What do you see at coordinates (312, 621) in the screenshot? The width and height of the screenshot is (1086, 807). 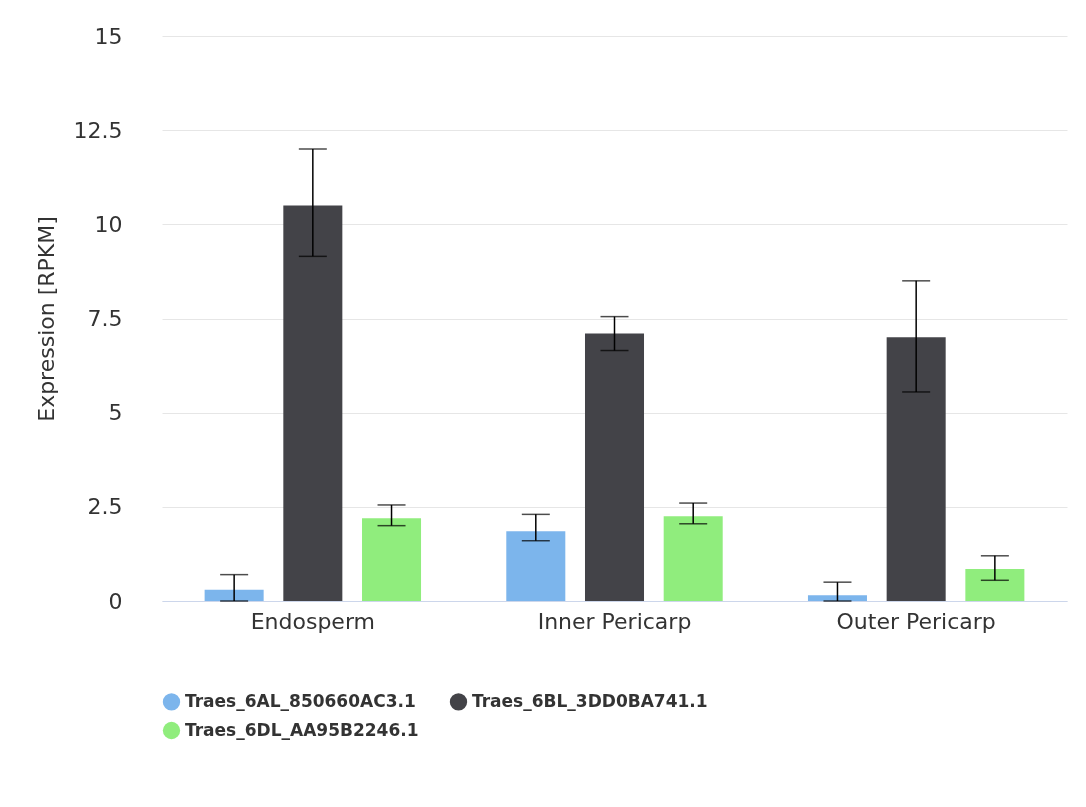 I see `x-tick-label: Endosperm` at bounding box center [312, 621].